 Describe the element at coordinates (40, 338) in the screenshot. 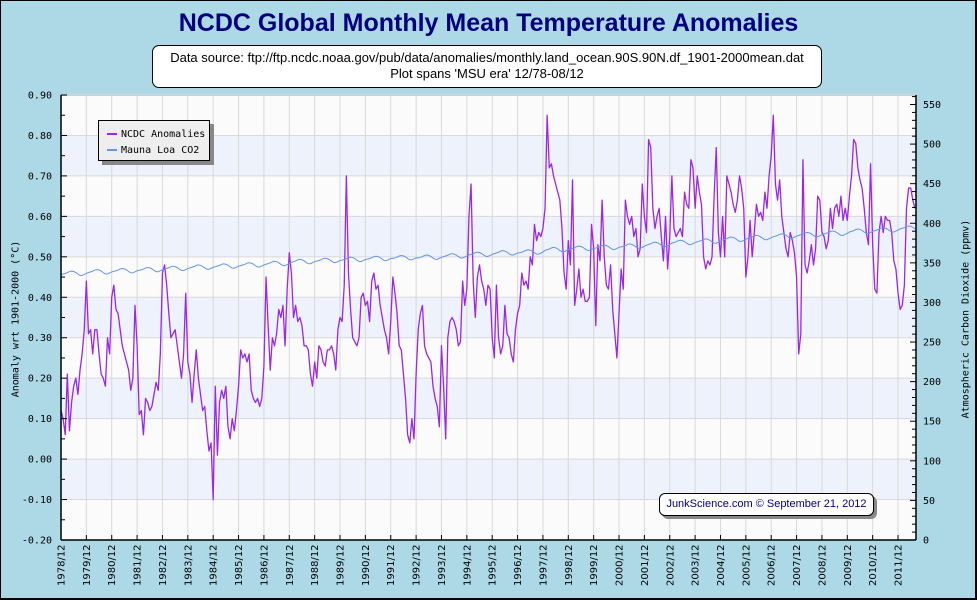

I see `y-tick-label: 0.30` at that location.